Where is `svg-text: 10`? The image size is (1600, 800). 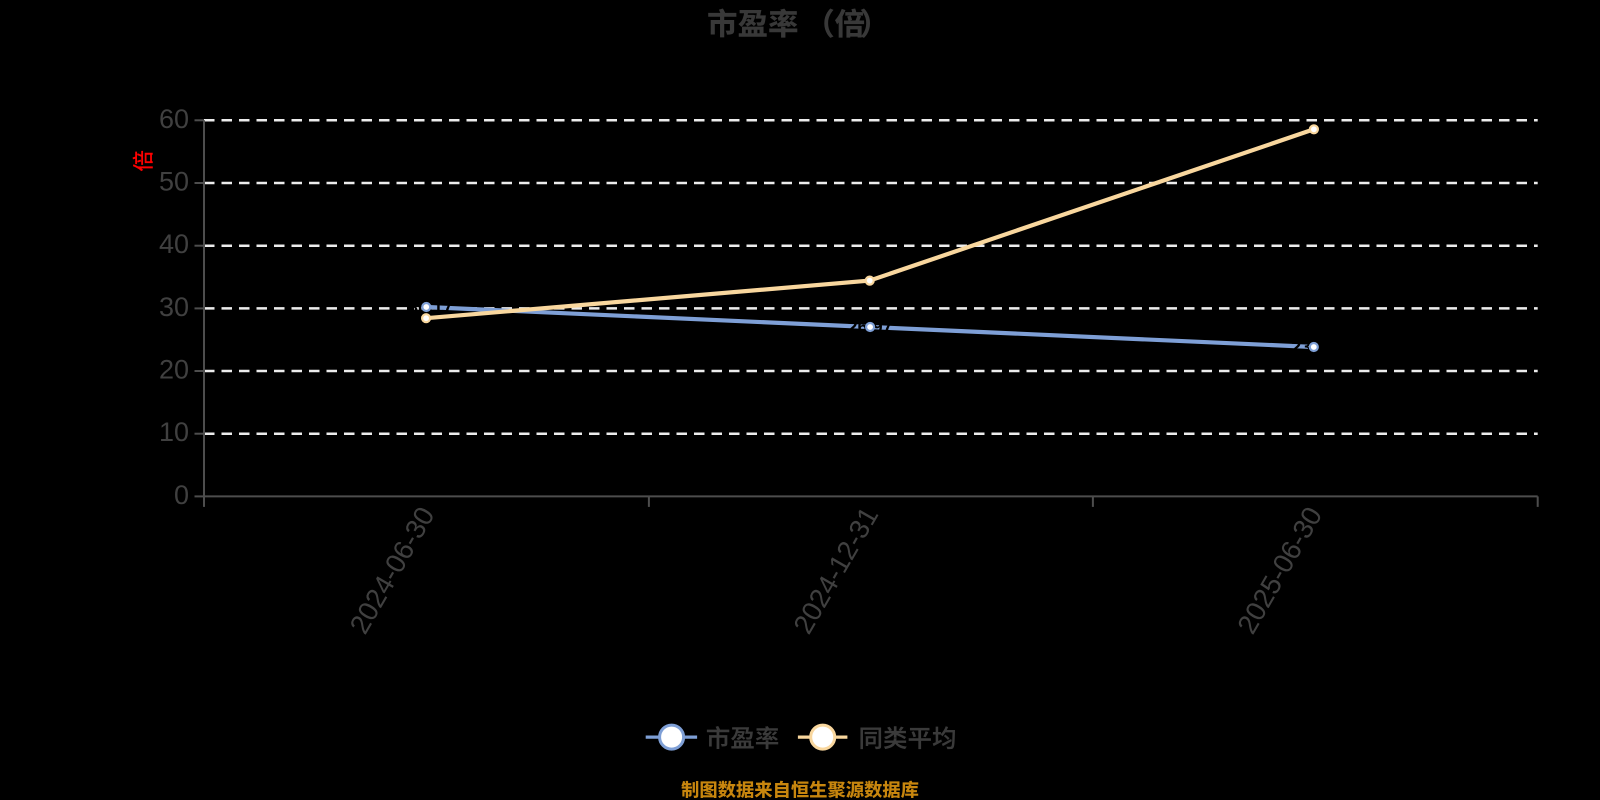 svg-text: 10 is located at coordinates (174, 432).